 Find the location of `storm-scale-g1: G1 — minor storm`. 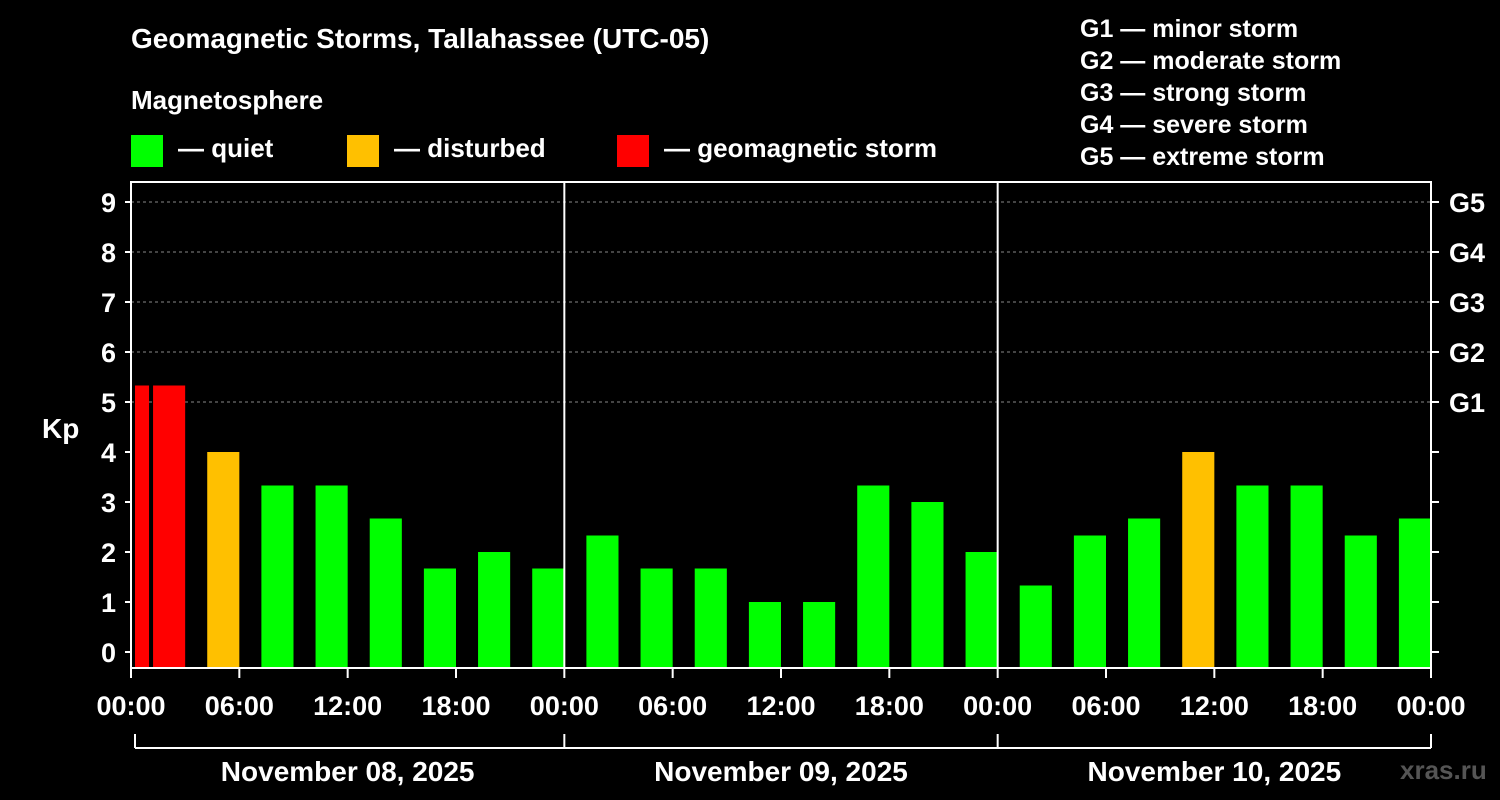

storm-scale-g1: G1 — minor storm is located at coordinates (1189, 29).